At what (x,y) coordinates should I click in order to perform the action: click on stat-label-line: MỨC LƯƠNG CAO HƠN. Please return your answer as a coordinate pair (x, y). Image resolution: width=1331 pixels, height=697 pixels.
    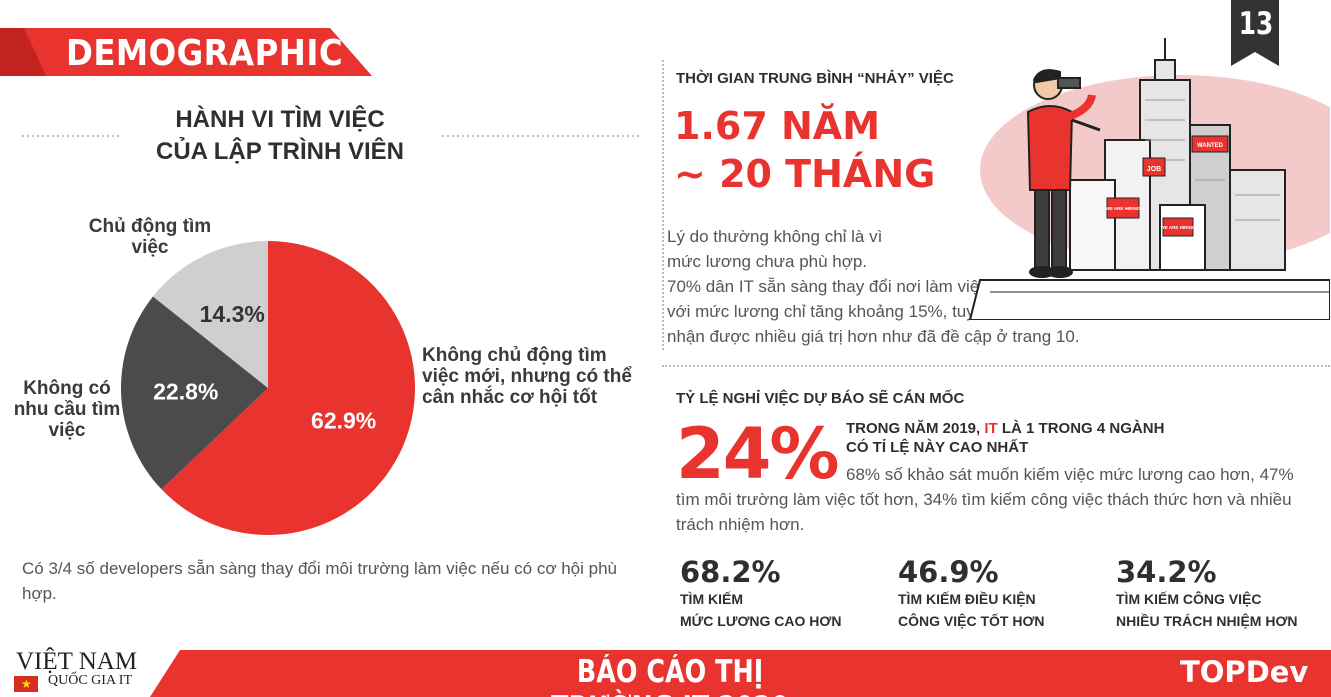
    Looking at the image, I should click on (761, 621).